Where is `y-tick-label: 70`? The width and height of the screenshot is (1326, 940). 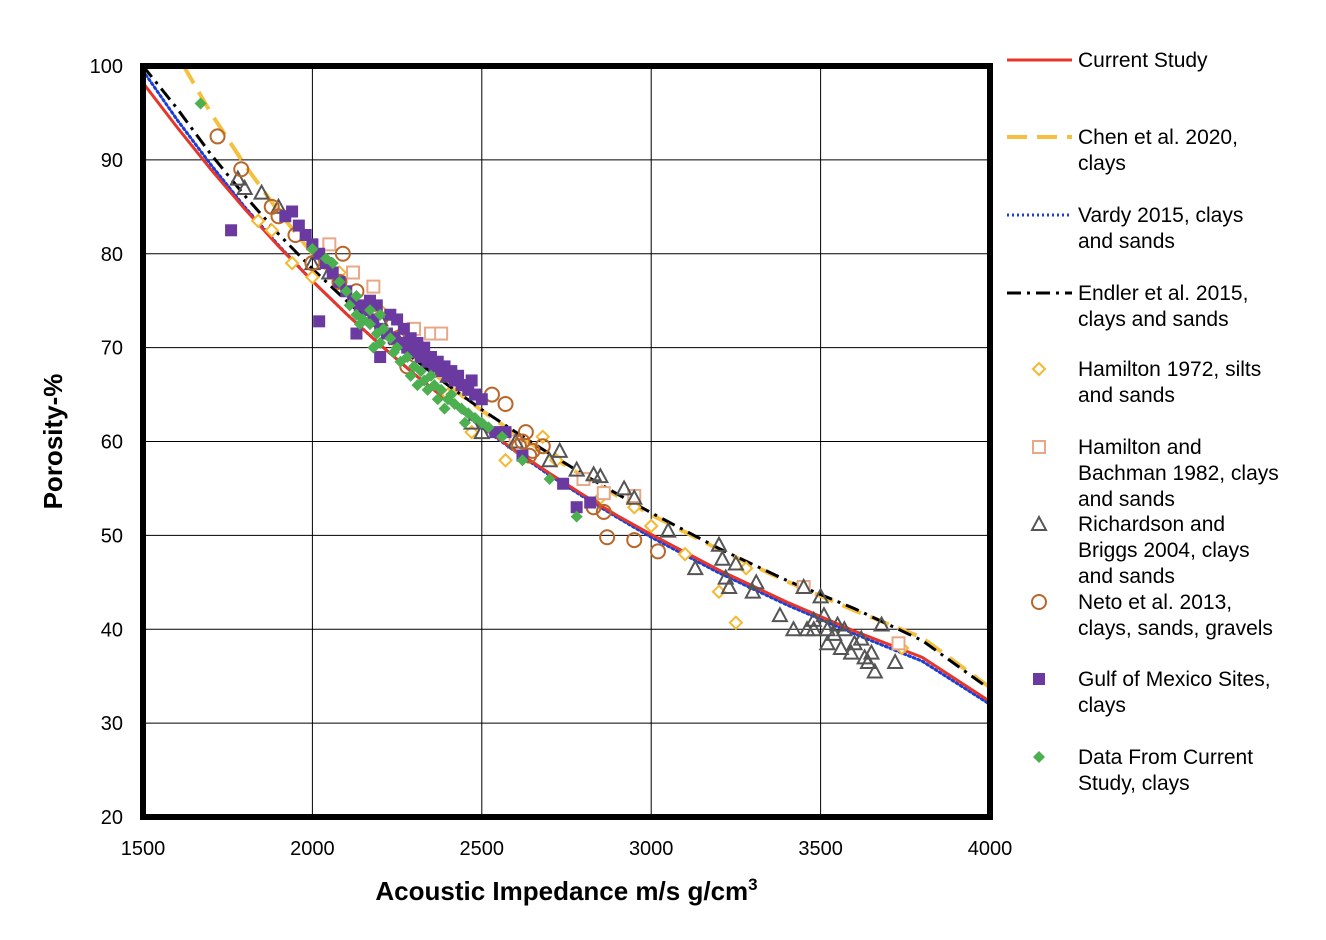 y-tick-label: 70 is located at coordinates (112, 349).